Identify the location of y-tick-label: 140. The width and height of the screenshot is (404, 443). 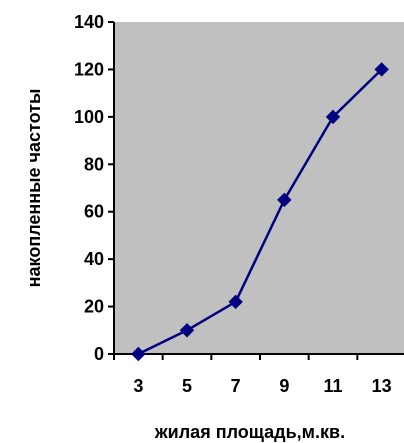
(89, 22).